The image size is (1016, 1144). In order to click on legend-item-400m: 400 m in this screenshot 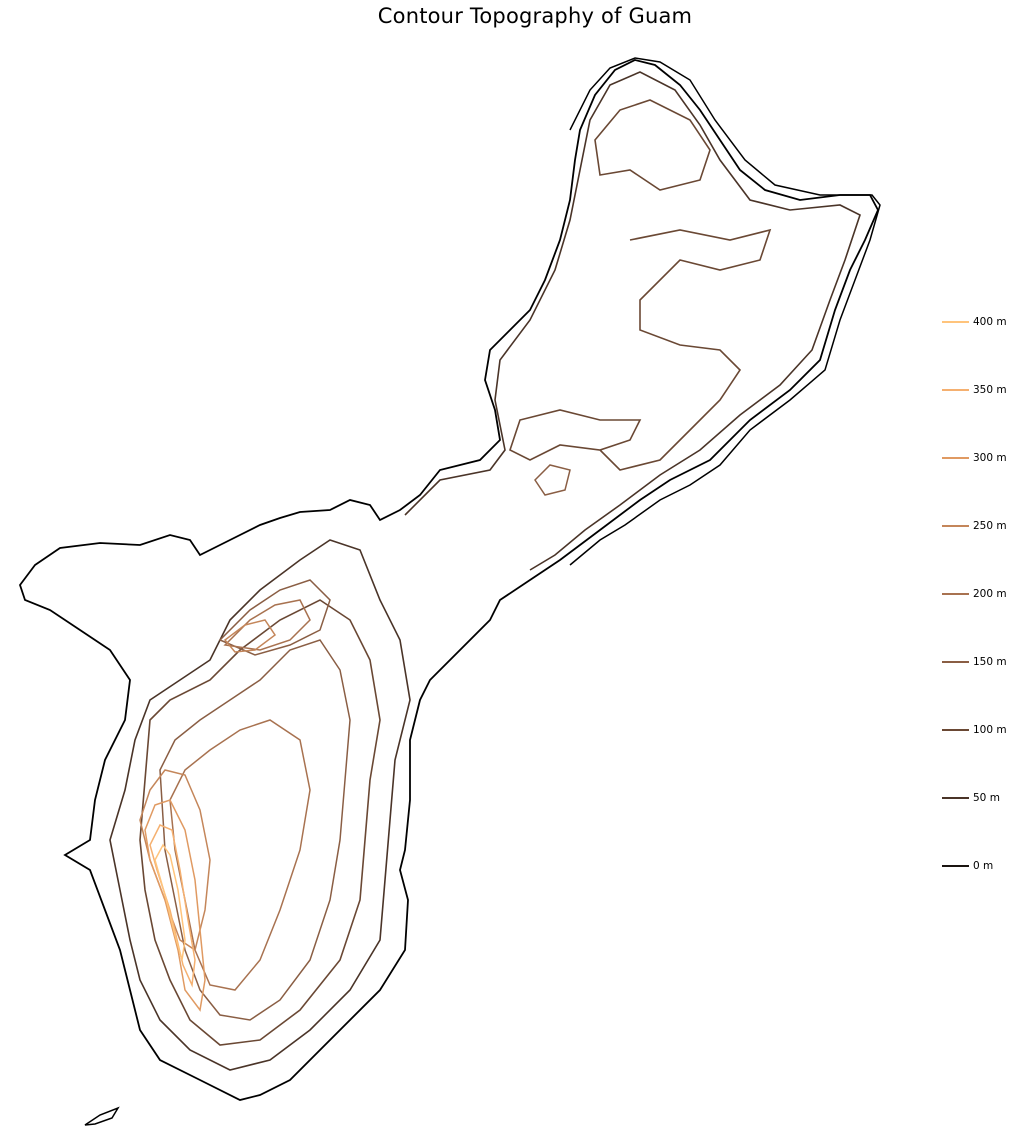, I will do `click(974, 322)`.